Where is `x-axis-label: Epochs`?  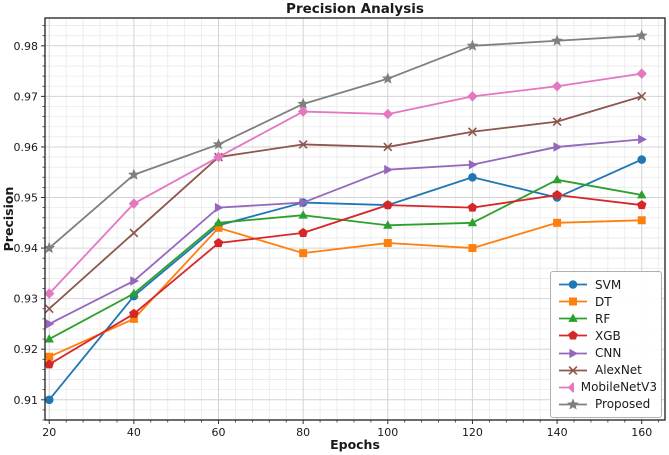 x-axis-label: Epochs is located at coordinates (355, 444).